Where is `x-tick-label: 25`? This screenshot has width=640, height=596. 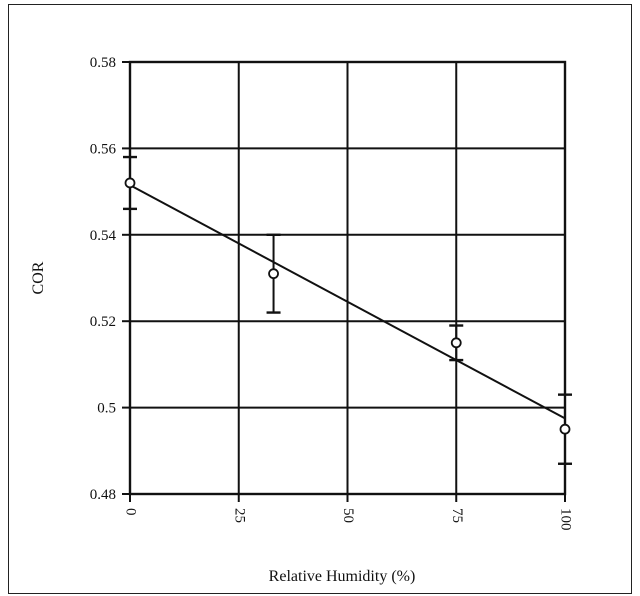 x-tick-label: 25 is located at coordinates (239, 515).